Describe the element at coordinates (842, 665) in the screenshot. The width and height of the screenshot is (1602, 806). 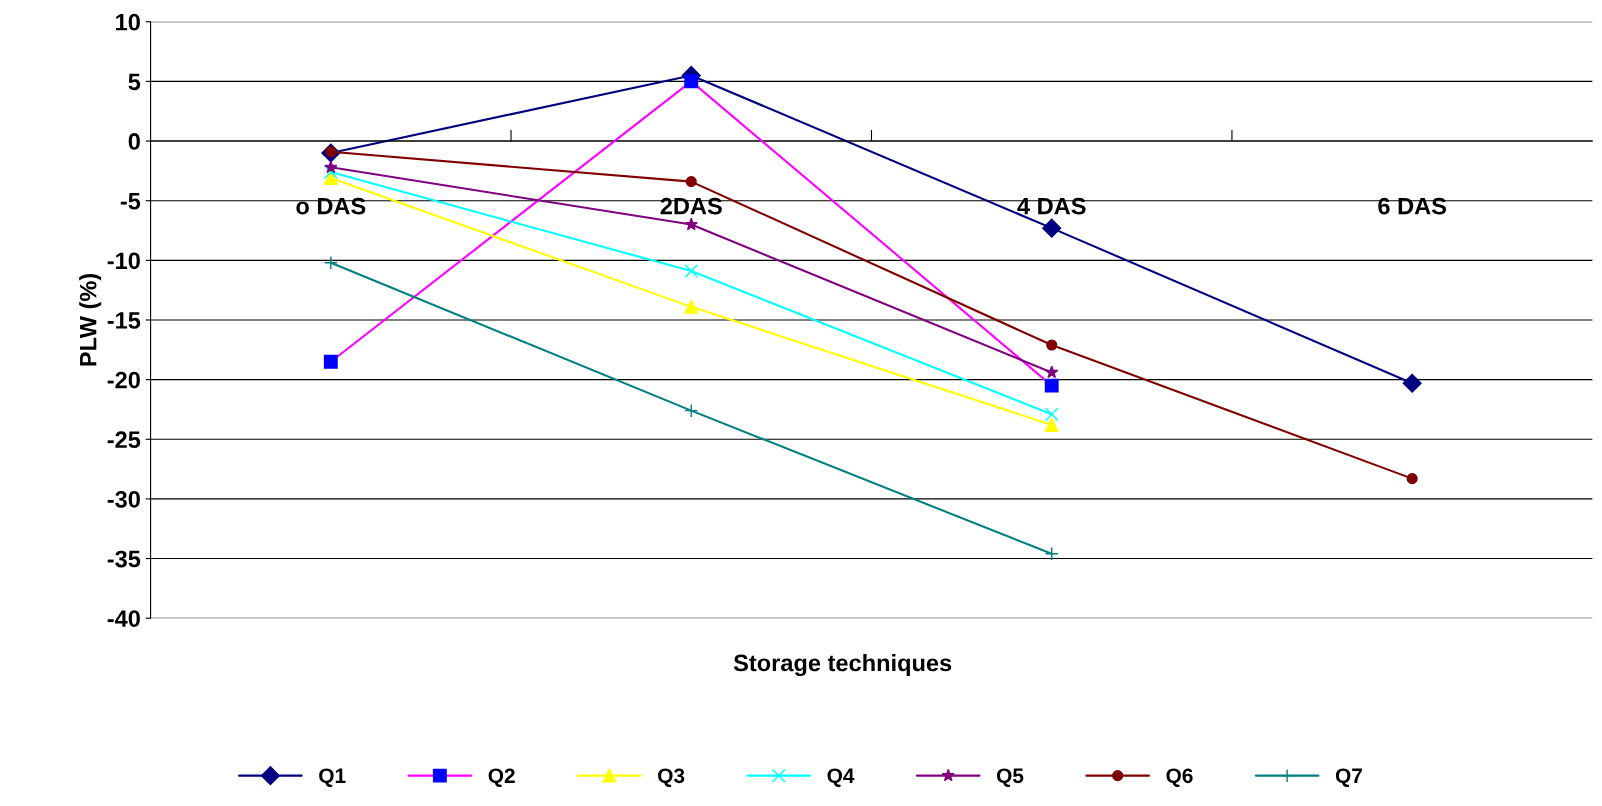
I see `x-axis-title: Storage techniques` at that location.